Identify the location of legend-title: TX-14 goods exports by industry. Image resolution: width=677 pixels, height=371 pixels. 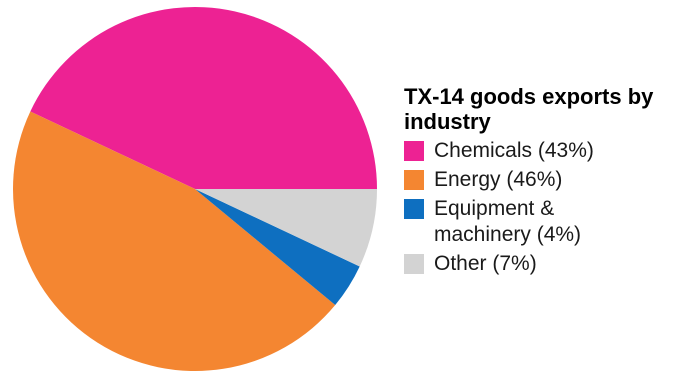
(529, 109).